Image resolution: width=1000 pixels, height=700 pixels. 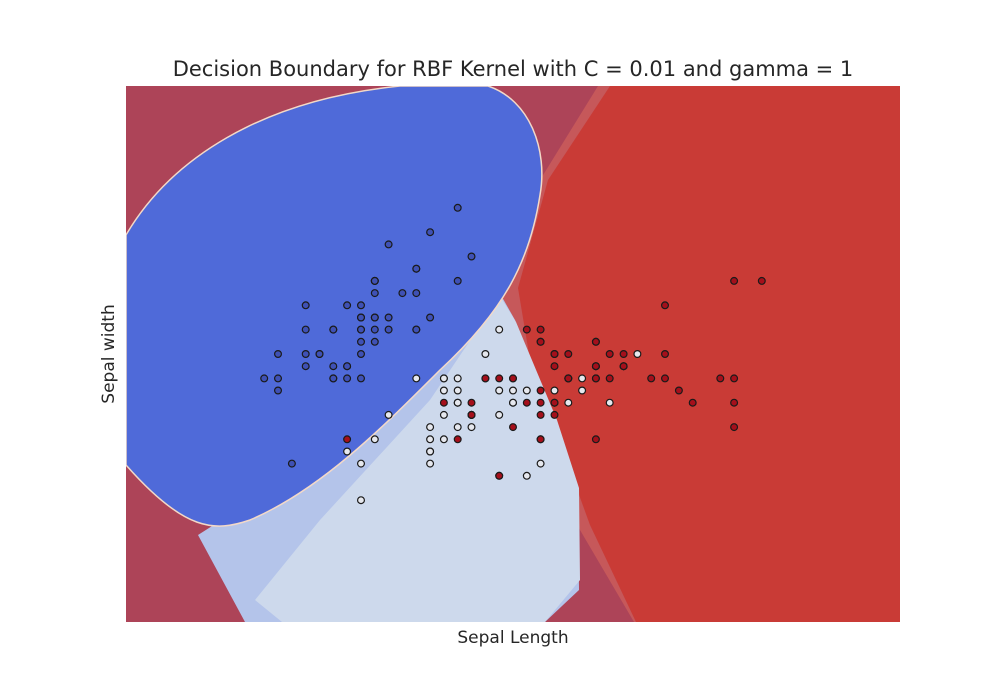 What do you see at coordinates (512, 638) in the screenshot?
I see `x-axis-label: Sepal Length` at bounding box center [512, 638].